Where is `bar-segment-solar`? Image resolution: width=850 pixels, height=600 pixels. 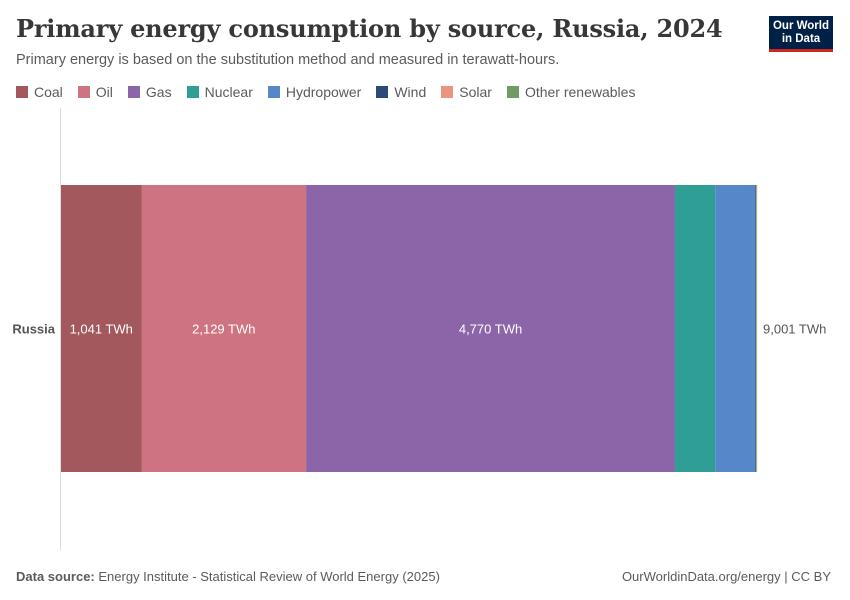 bar-segment-solar is located at coordinates (756, 328).